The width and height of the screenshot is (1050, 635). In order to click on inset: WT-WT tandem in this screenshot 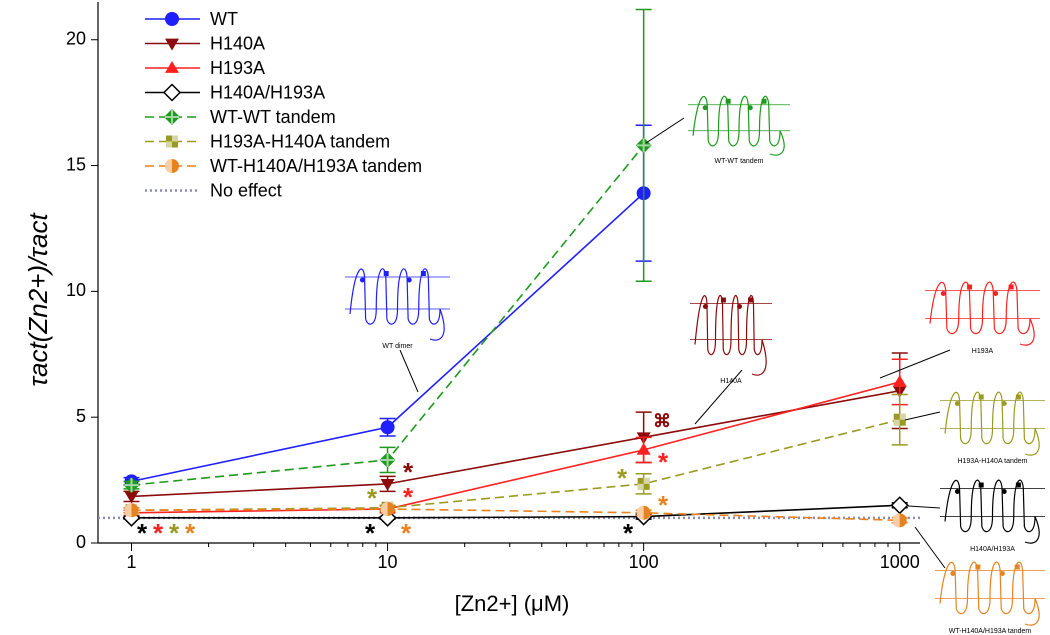, I will do `click(739, 130)`.